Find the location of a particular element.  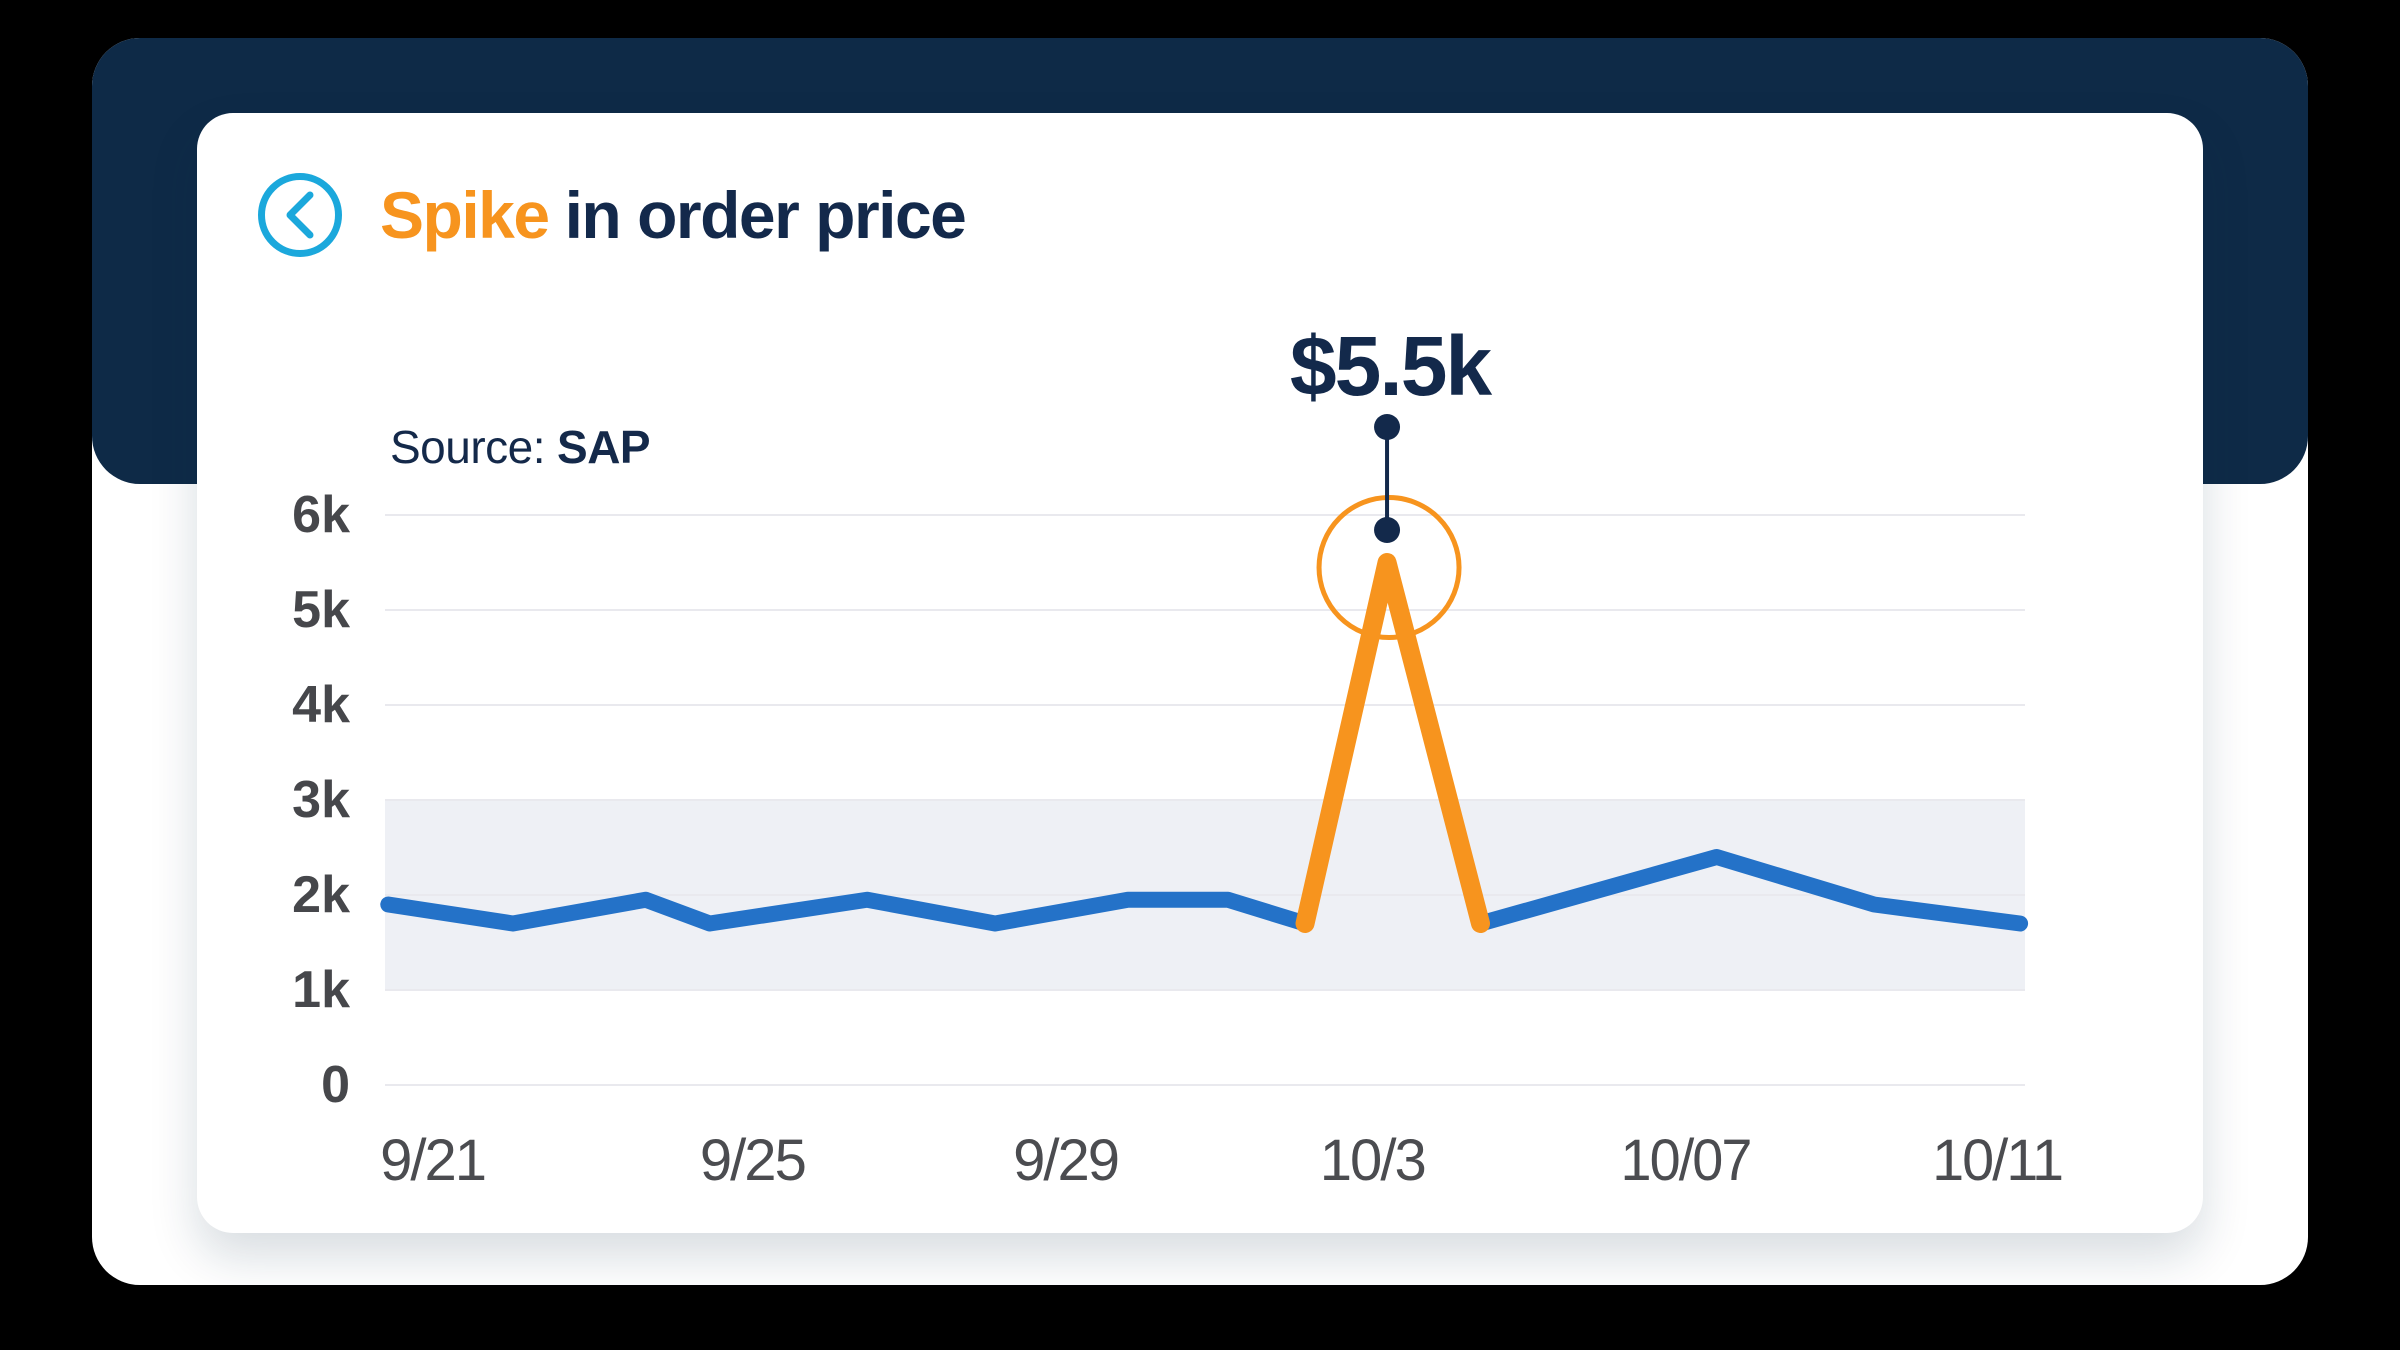

y-axis-tick-label: 1k is located at coordinates (321, 990).